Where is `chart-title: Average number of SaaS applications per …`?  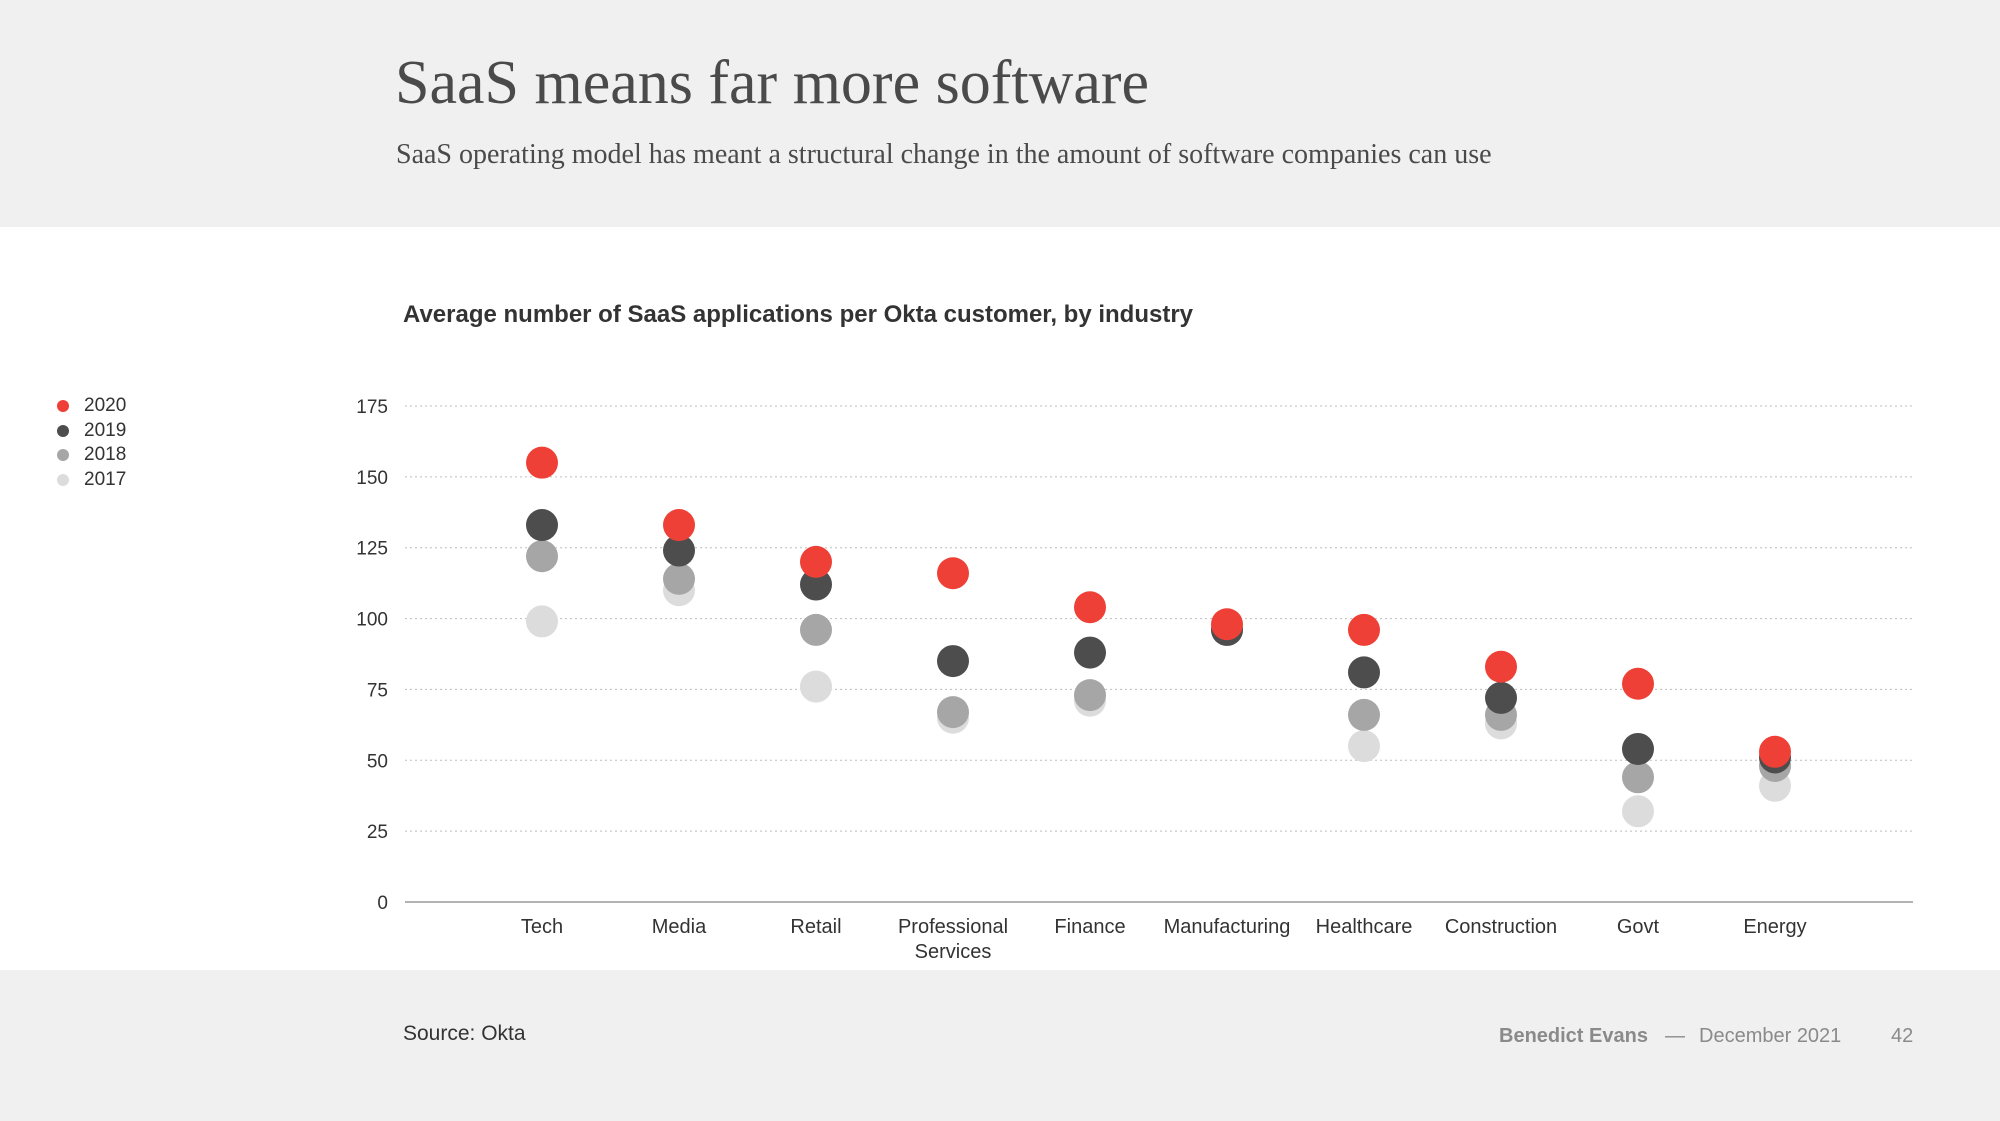 chart-title: Average number of SaaS applications per … is located at coordinates (798, 314).